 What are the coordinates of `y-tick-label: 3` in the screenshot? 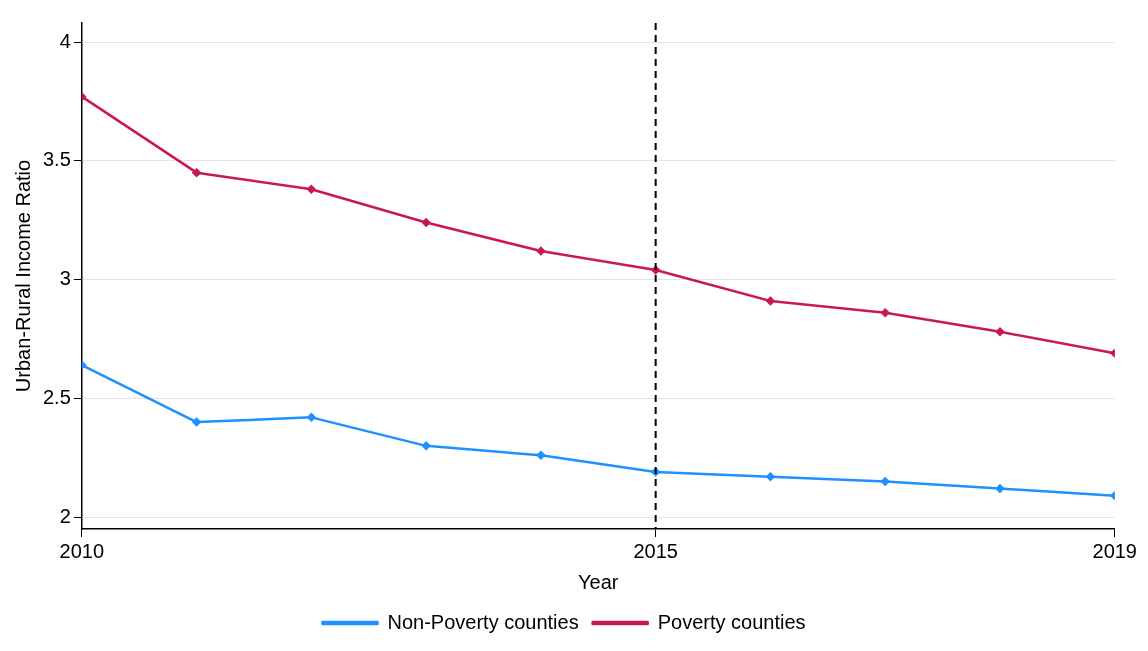 It's located at (65, 278).